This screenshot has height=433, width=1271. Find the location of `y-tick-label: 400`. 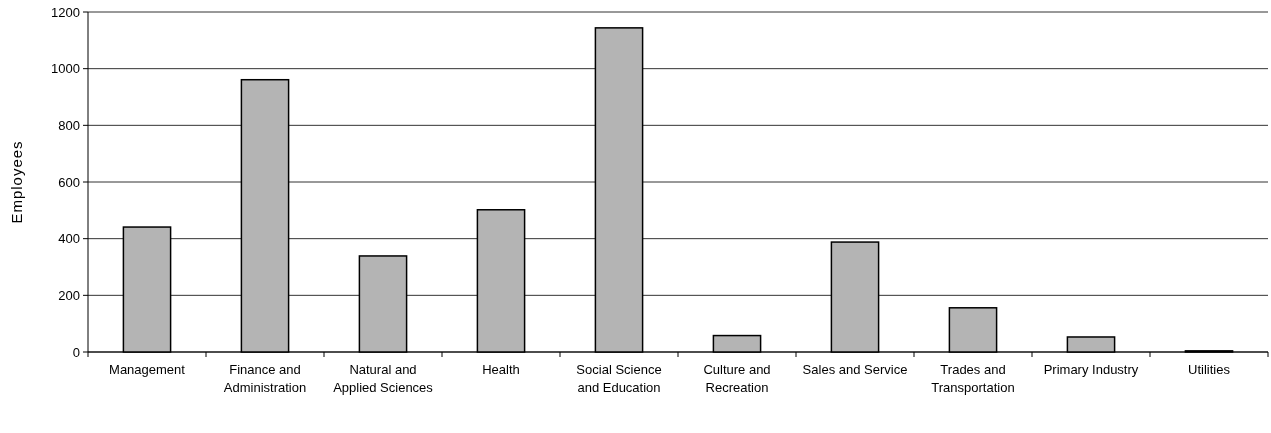

y-tick-label: 400 is located at coordinates (69, 239).